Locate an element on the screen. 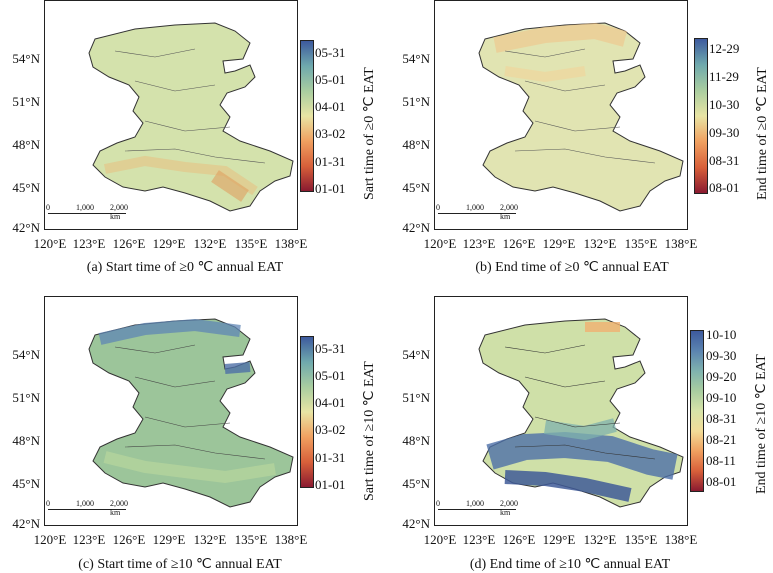  colorbar-tick: 08-11 is located at coordinates (721, 460).